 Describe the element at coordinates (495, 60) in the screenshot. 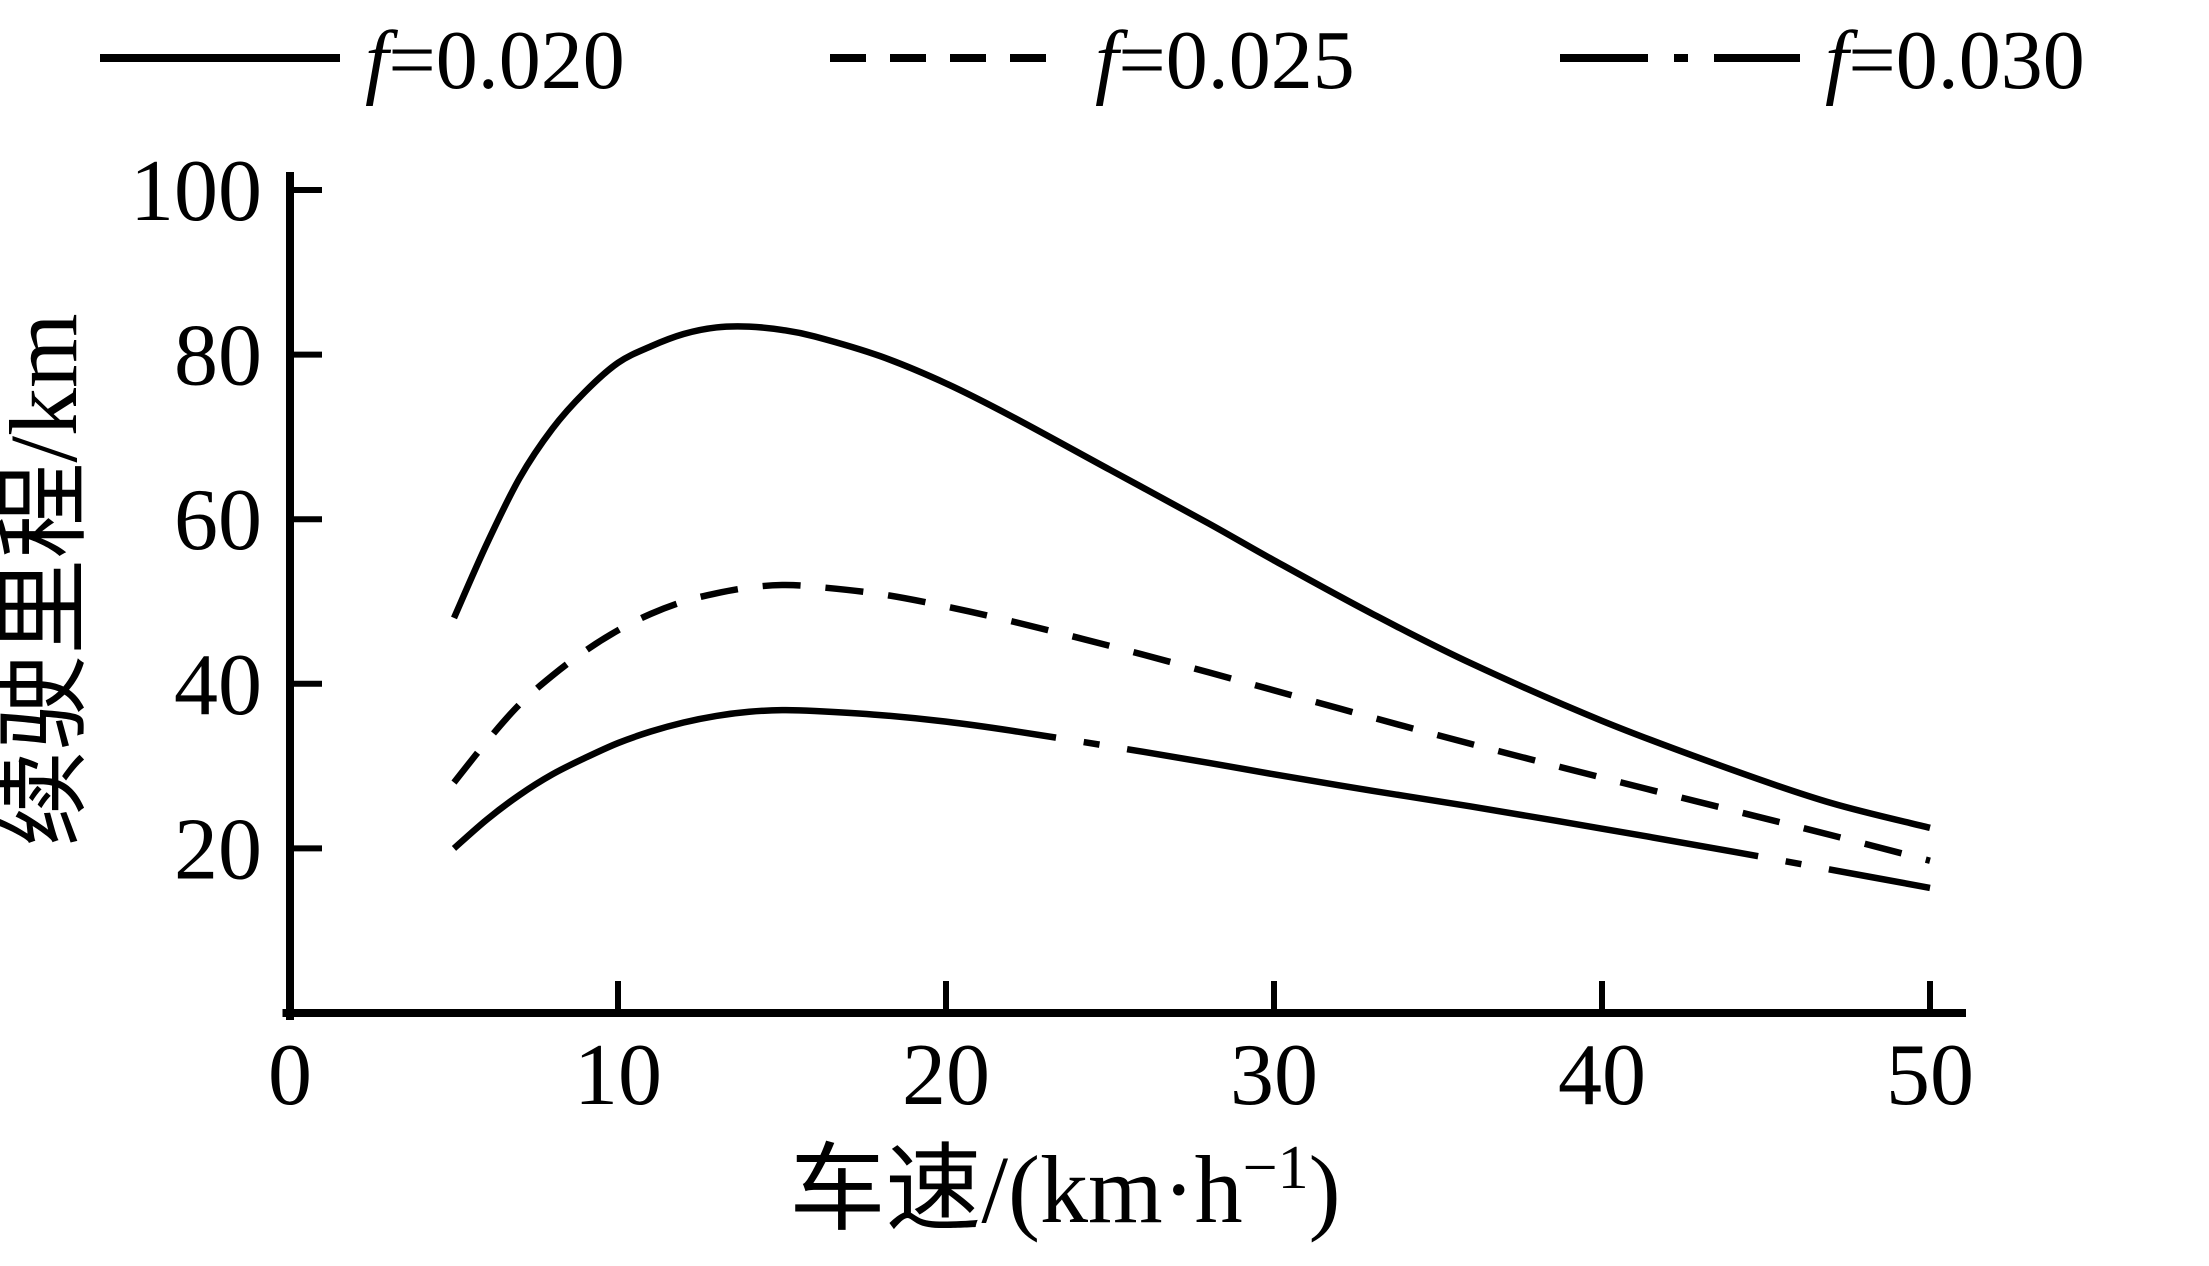

I see `legend-label-0: f=0.020` at that location.